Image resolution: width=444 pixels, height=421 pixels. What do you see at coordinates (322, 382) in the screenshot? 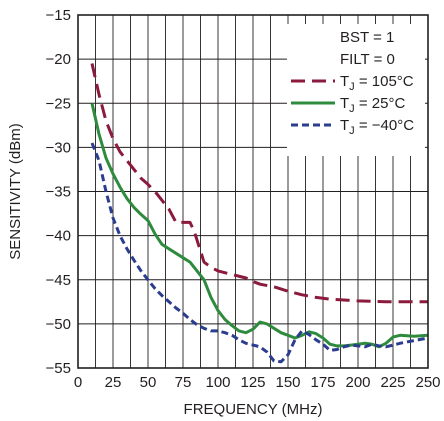
I see `x-tick-label: 175` at bounding box center [322, 382].